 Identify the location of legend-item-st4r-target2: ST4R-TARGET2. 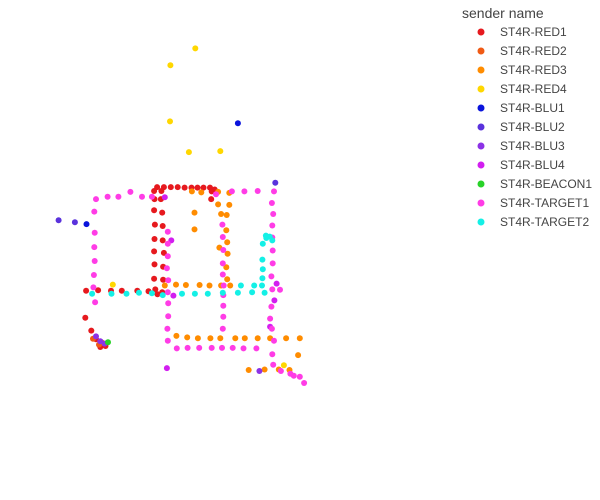
(533, 222).